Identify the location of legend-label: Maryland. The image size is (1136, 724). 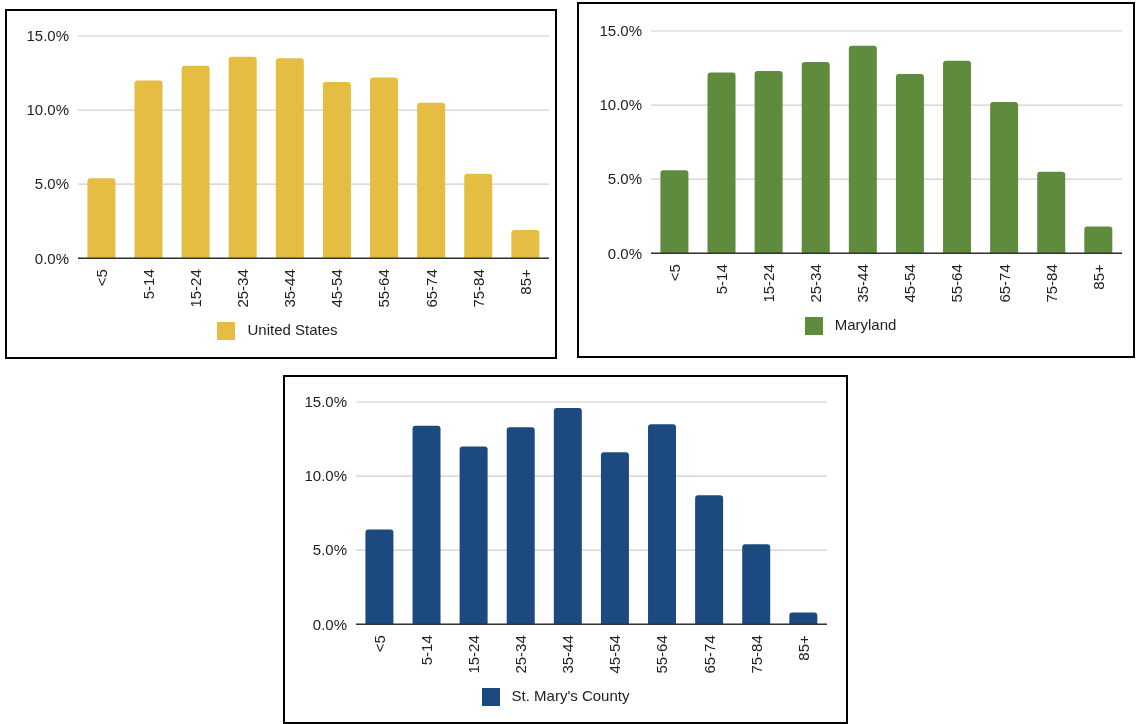
(865, 325).